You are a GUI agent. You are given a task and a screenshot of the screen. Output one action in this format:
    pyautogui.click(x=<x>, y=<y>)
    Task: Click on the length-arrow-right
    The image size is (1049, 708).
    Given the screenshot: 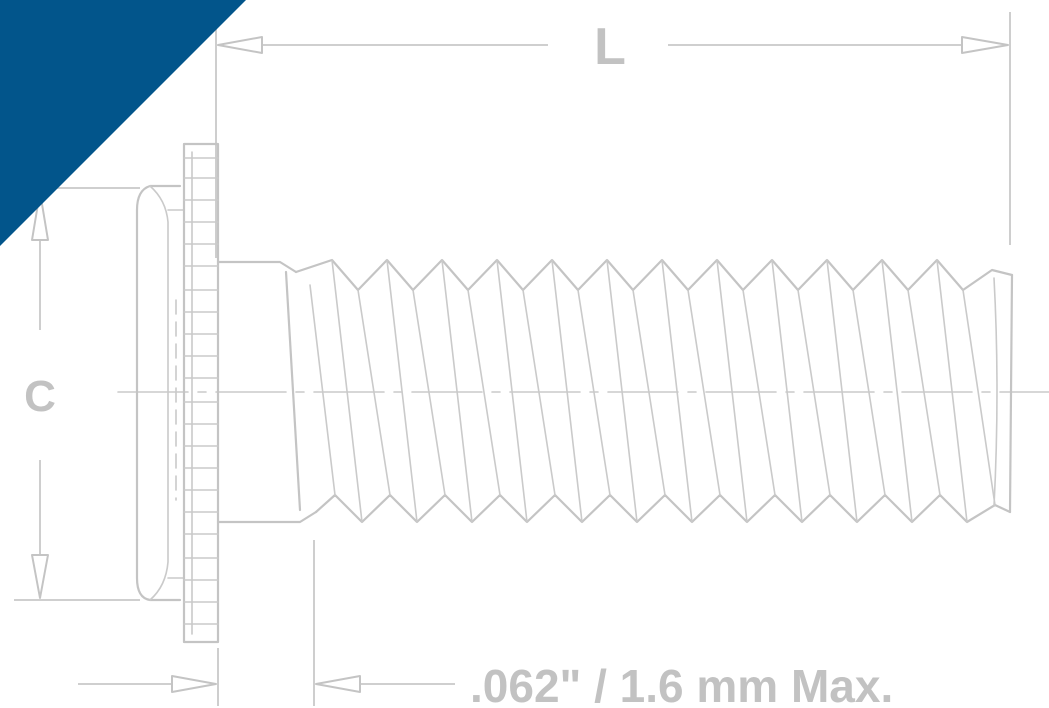 What is the action you would take?
    pyautogui.click(x=985, y=45)
    